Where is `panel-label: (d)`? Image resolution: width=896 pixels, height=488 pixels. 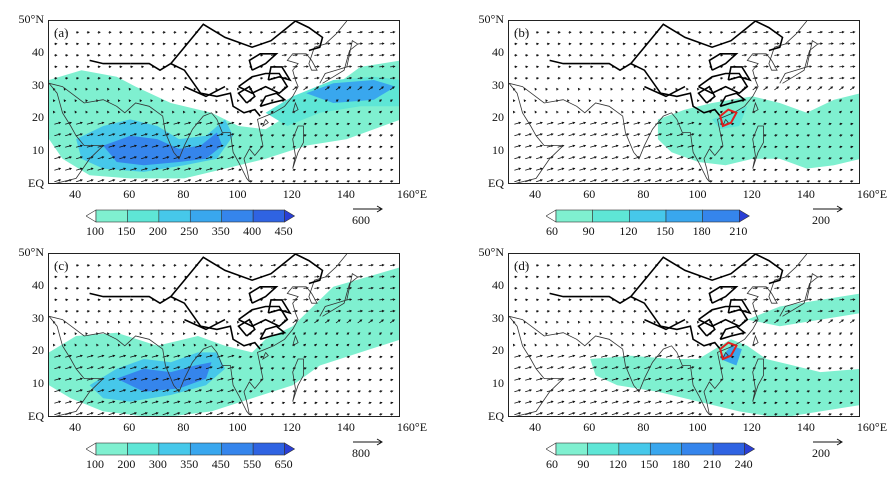 panel-label: (d) is located at coordinates (522, 266).